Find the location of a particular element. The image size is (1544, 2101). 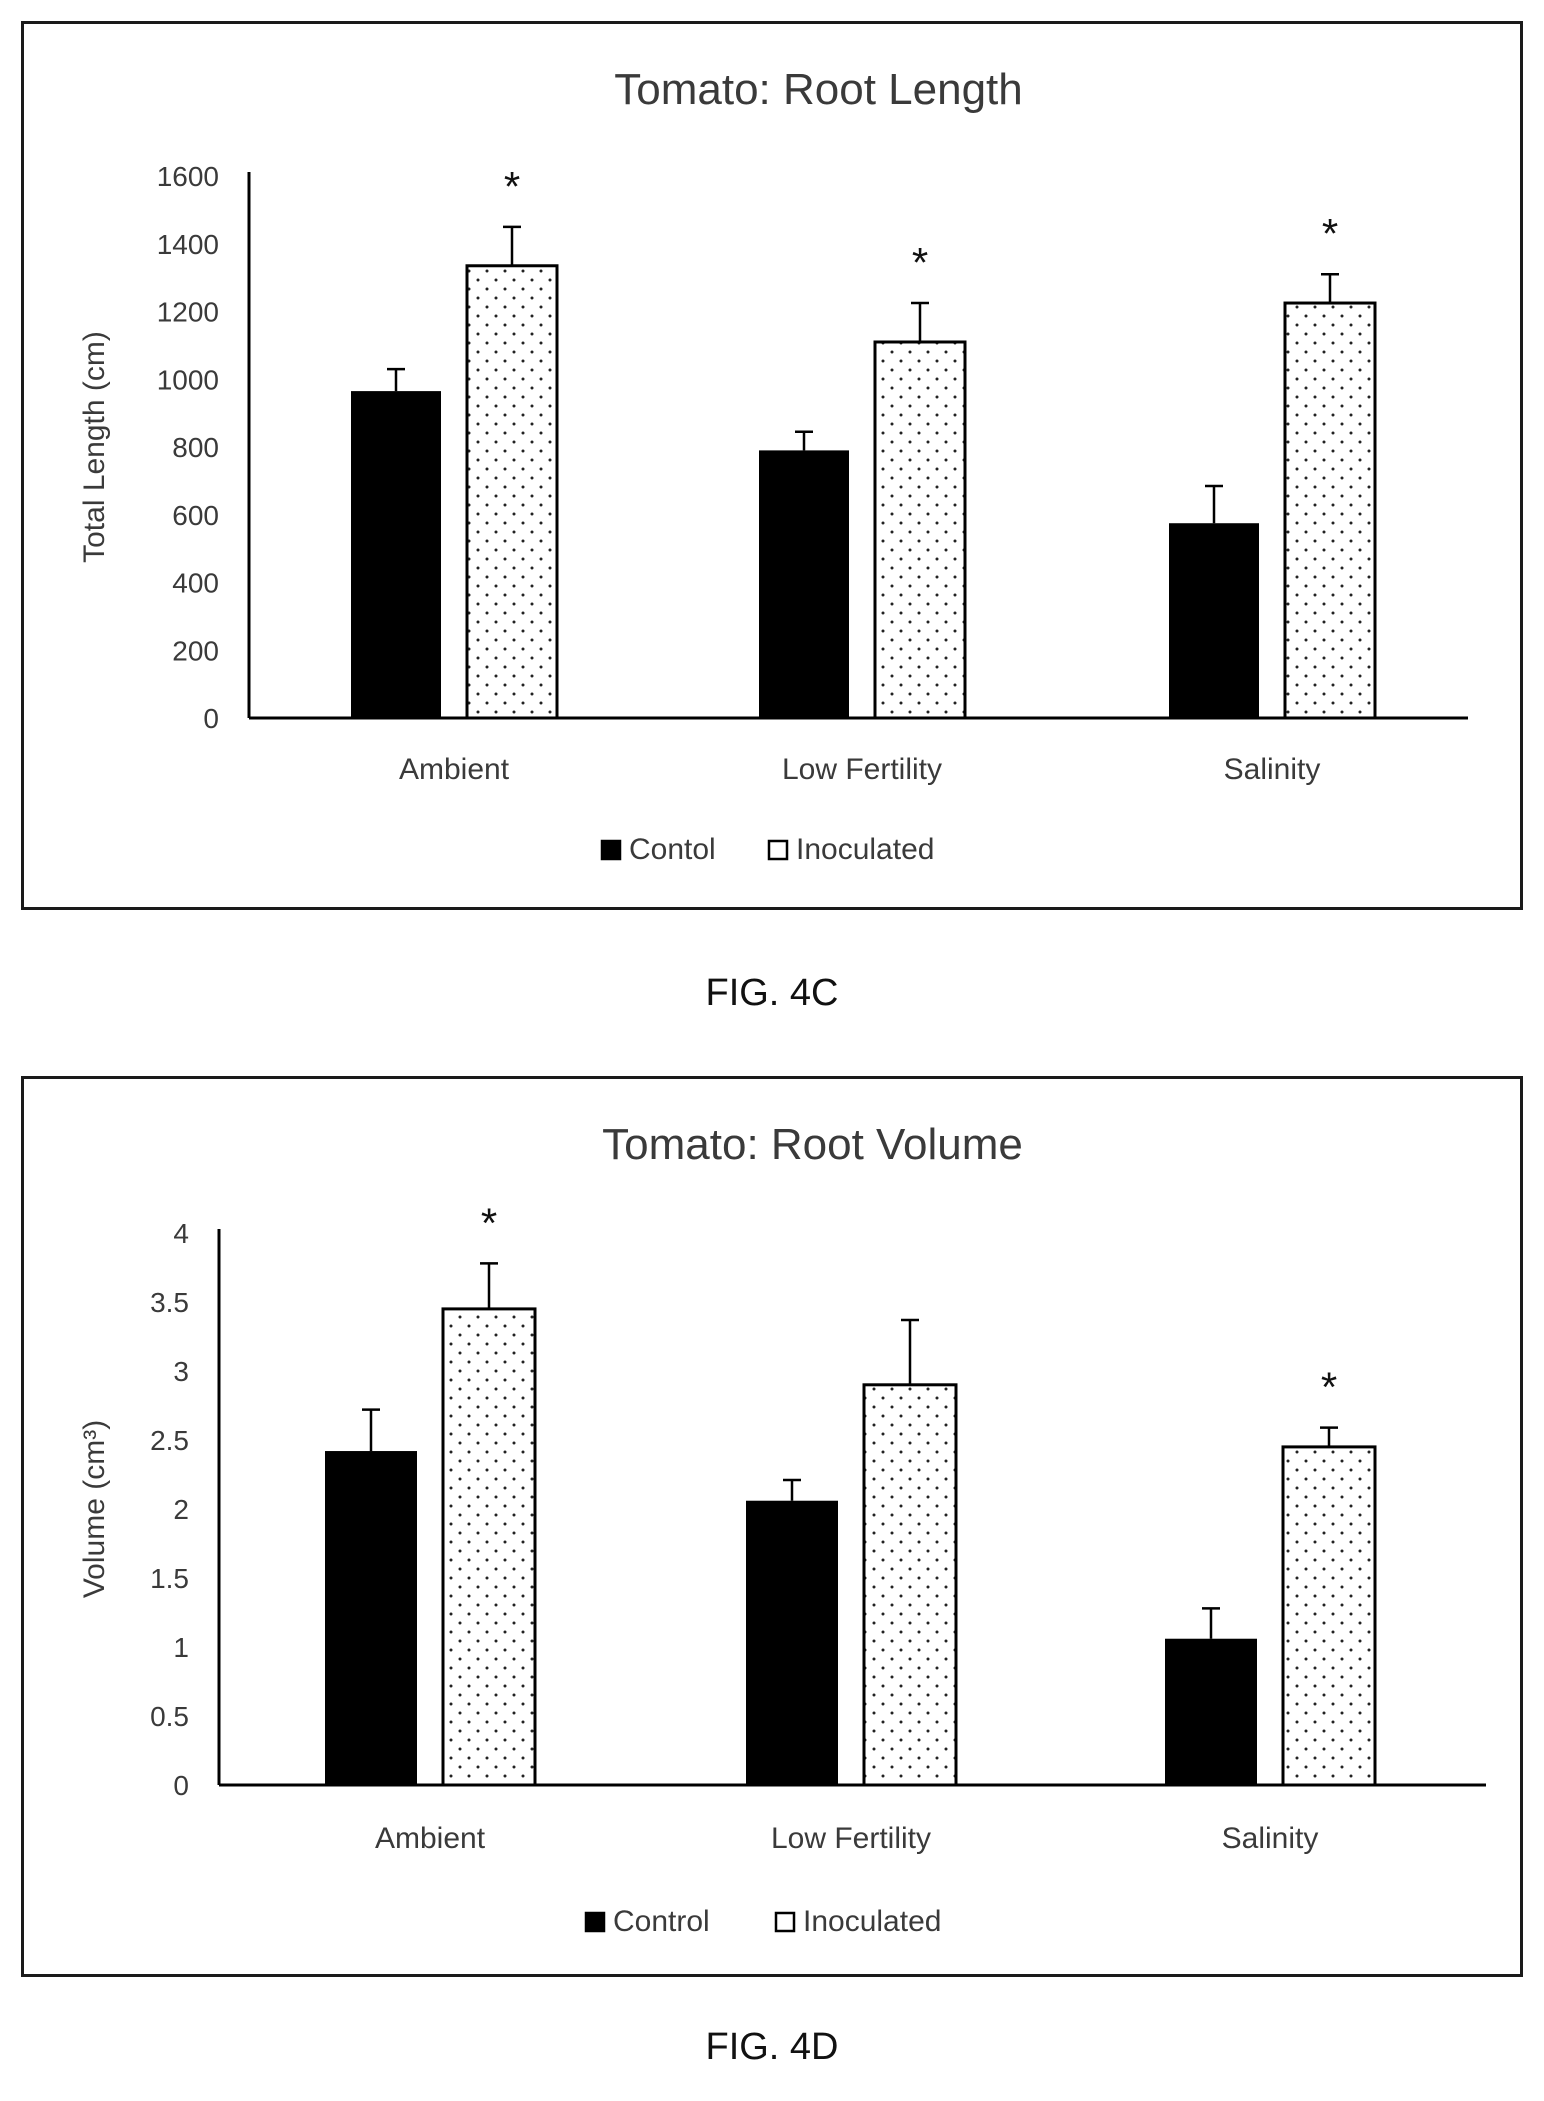

y-tick-label: 3.5 is located at coordinates (169, 1302).